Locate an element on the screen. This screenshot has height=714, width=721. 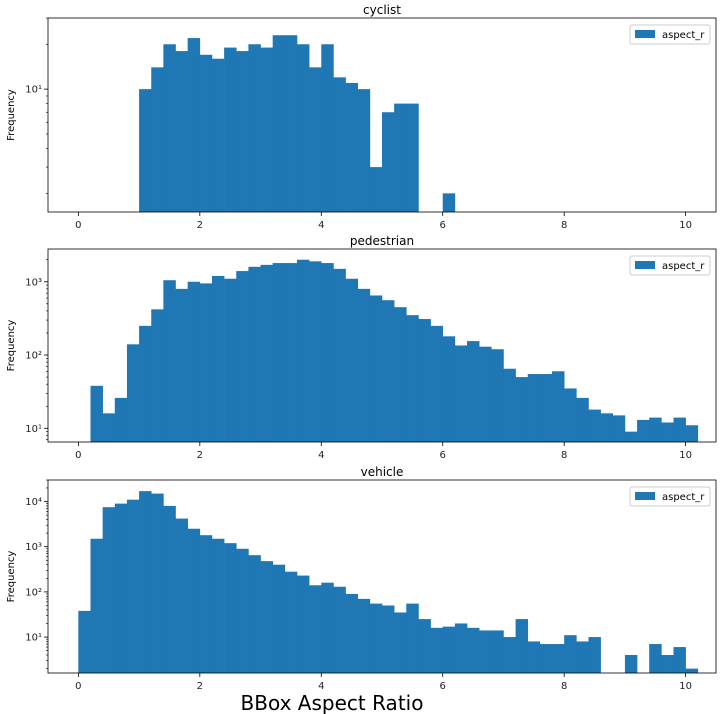
x-tick-label: 4 is located at coordinates (321, 225).